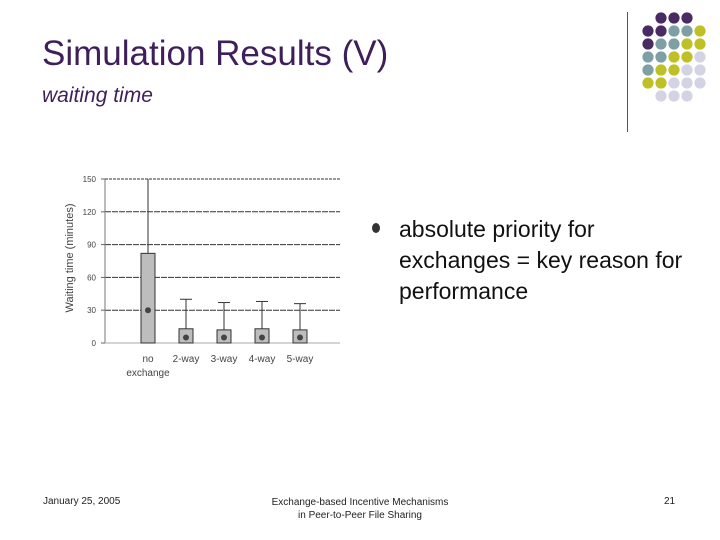 This screenshot has height=540, width=720. Describe the element at coordinates (97, 95) in the screenshot. I see `slide-subtitle: waiting time` at that location.